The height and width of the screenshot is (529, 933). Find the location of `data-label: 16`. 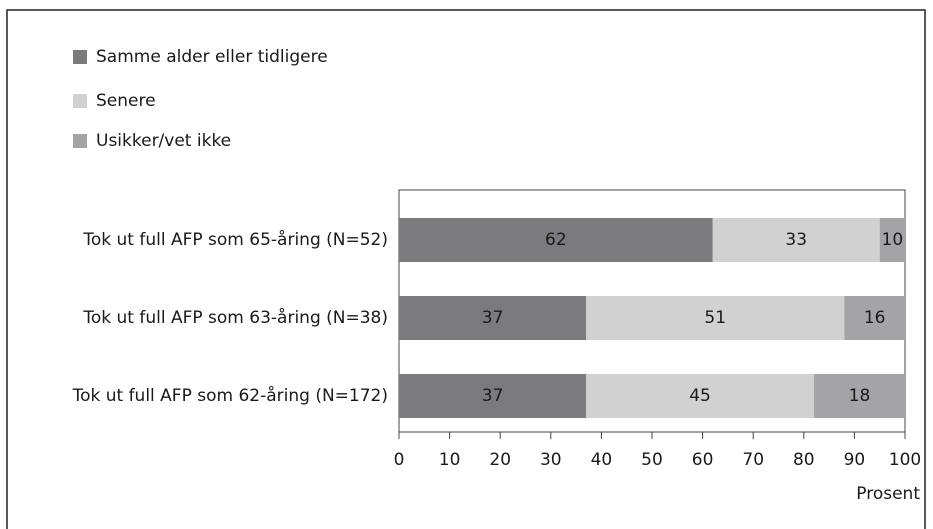

data-label: 16 is located at coordinates (875, 318).